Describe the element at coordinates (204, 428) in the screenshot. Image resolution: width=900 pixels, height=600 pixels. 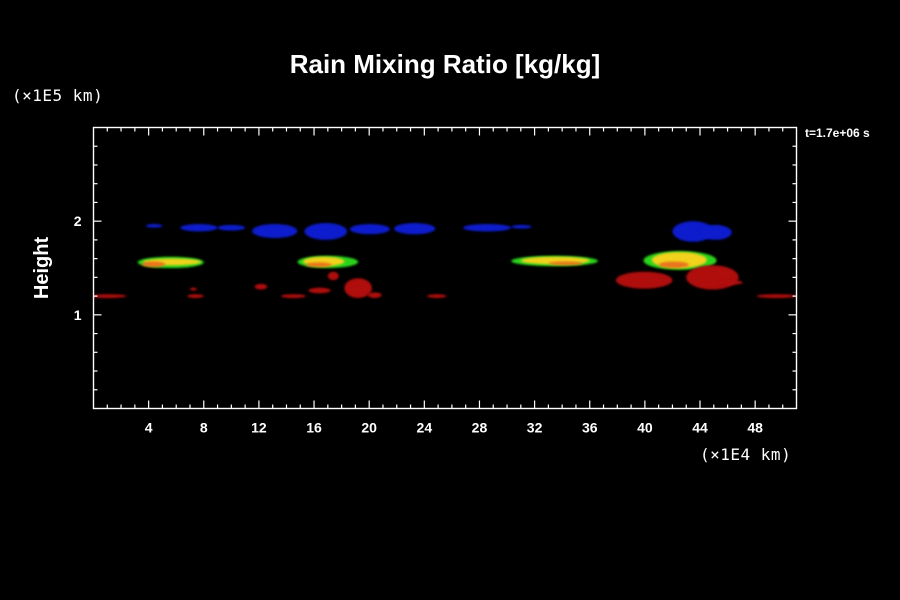
I see `x-tick-label: 8` at that location.